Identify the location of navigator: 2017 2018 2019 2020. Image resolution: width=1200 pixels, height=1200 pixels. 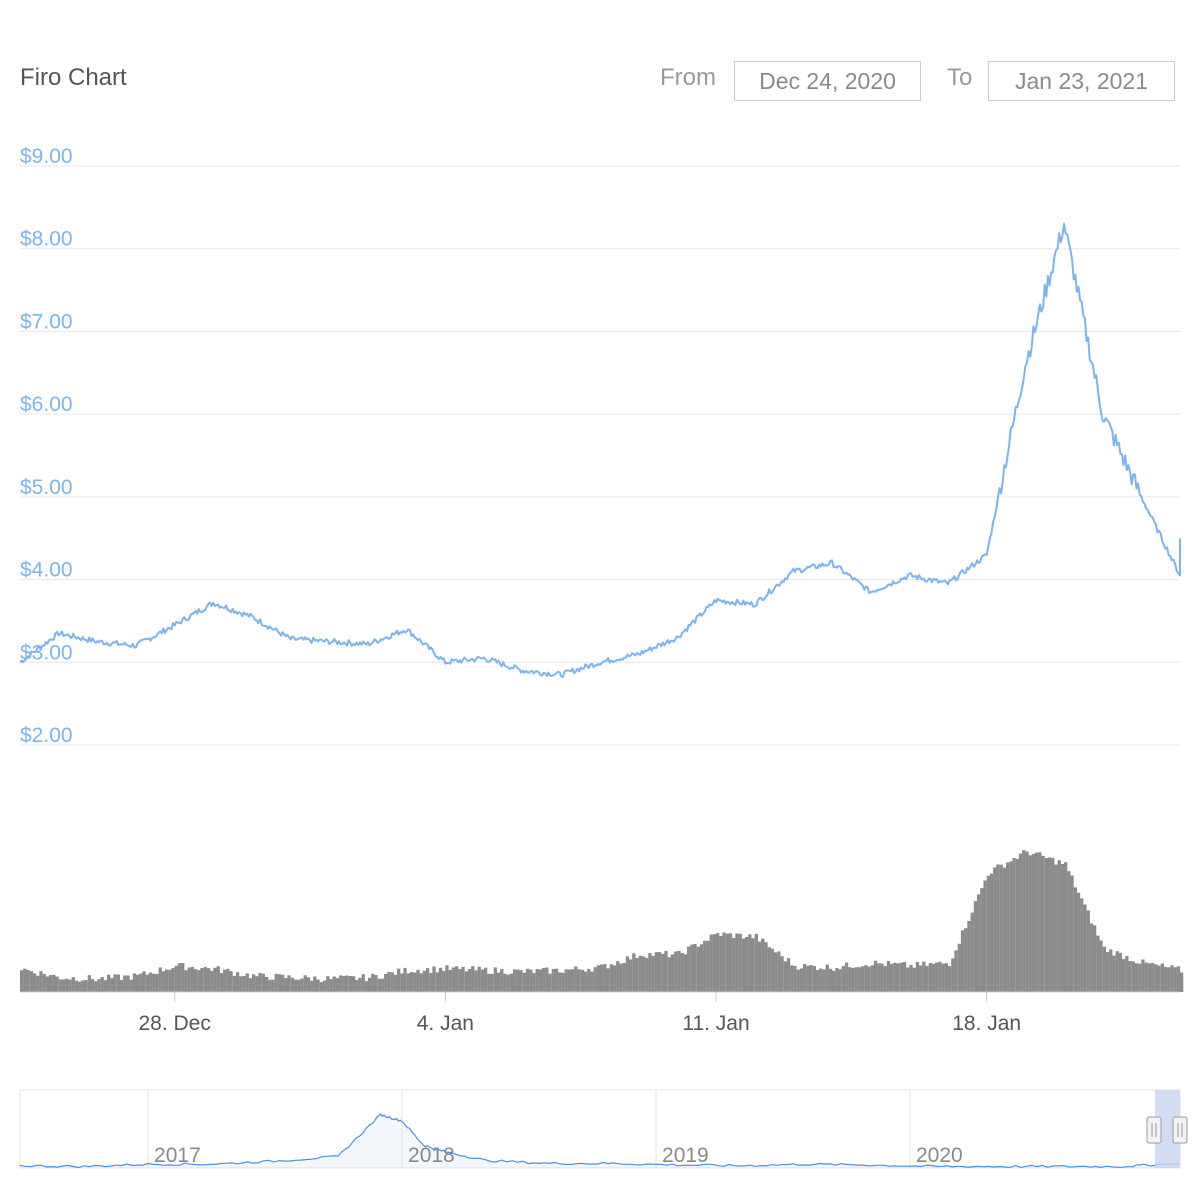
(603, 1129).